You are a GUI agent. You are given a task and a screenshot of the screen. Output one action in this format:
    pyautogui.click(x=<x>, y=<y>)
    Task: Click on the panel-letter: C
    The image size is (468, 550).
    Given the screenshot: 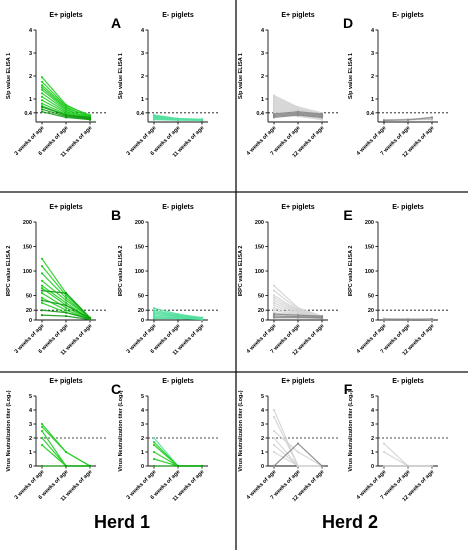 What is the action you would take?
    pyautogui.click(x=116, y=389)
    